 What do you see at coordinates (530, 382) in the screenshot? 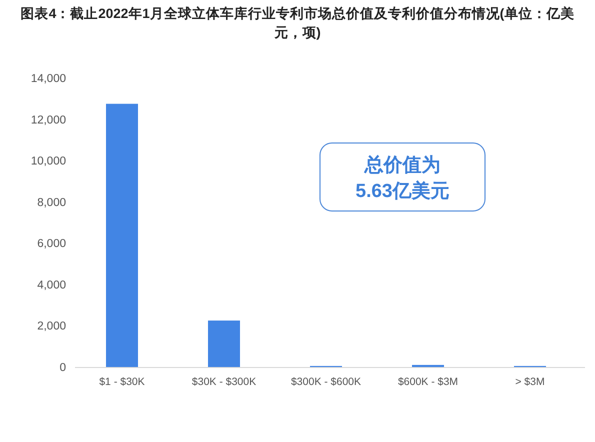
I see `x-tick-label: > $3M` at bounding box center [530, 382].